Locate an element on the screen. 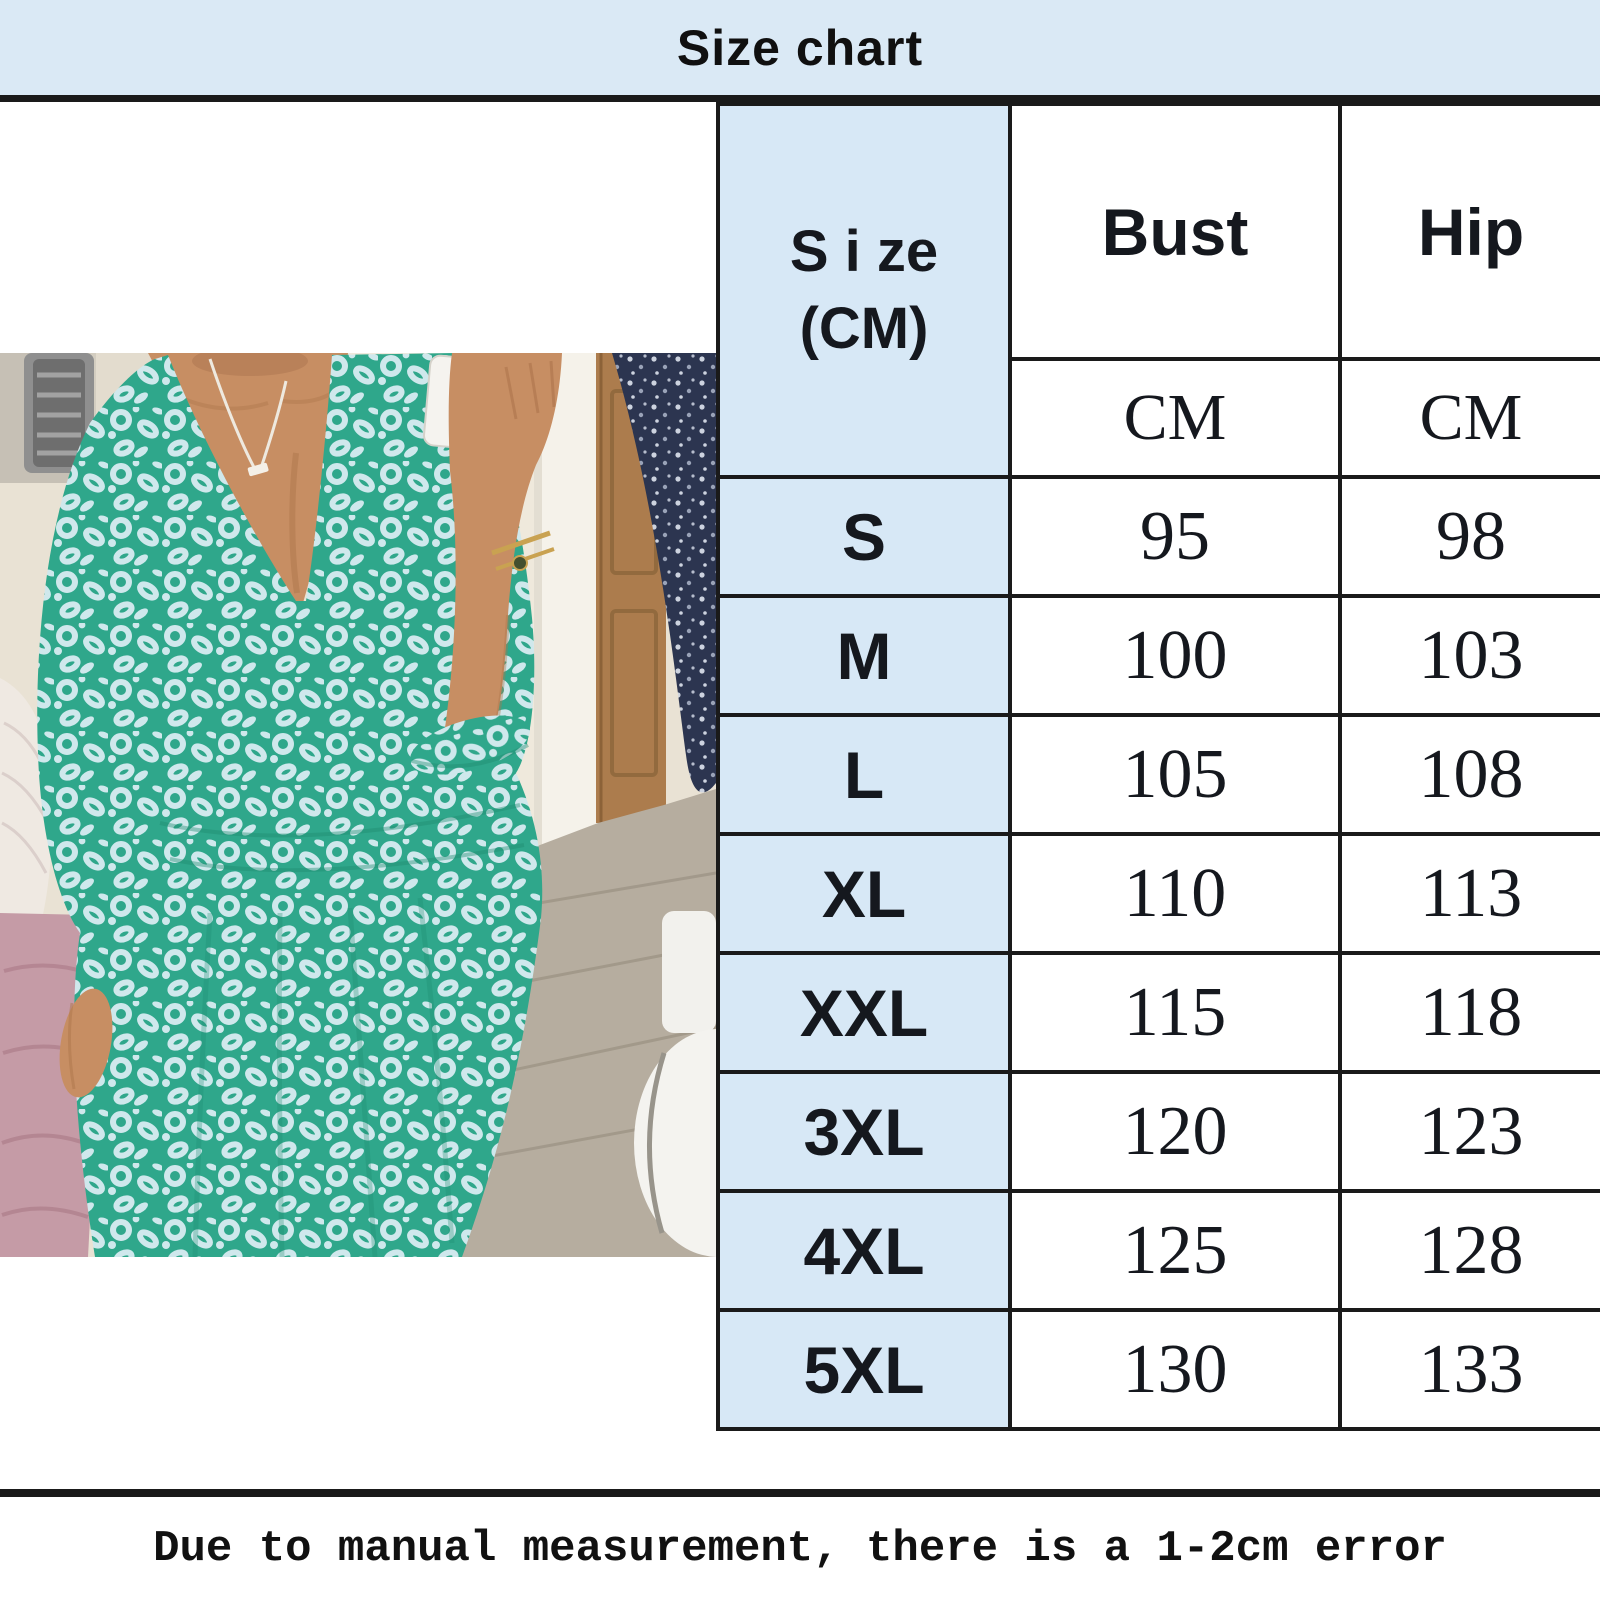 The height and width of the screenshot is (1600, 1600). dress-cuff is located at coordinates (470, 745).